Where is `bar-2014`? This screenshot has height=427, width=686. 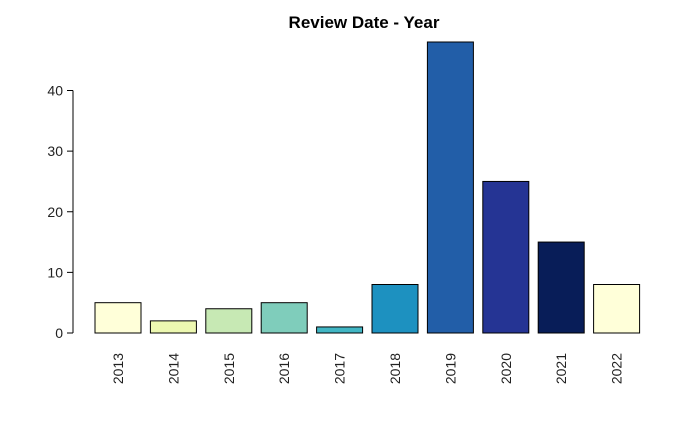
bar-2014 is located at coordinates (173, 327).